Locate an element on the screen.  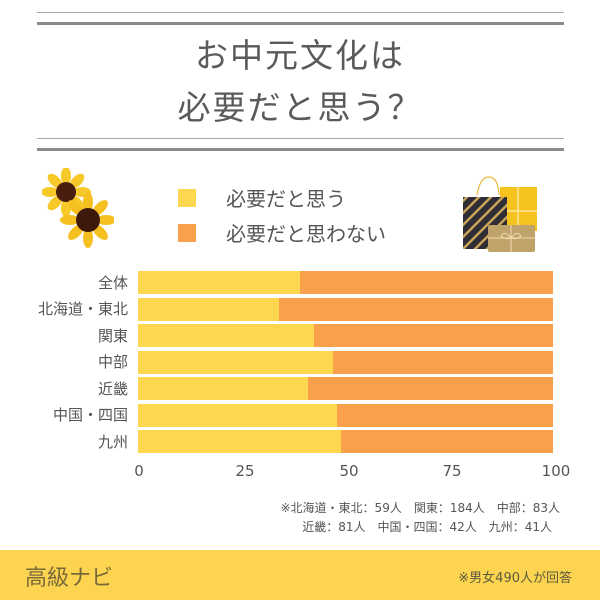
x-tick-75: 75 is located at coordinates (452, 471).